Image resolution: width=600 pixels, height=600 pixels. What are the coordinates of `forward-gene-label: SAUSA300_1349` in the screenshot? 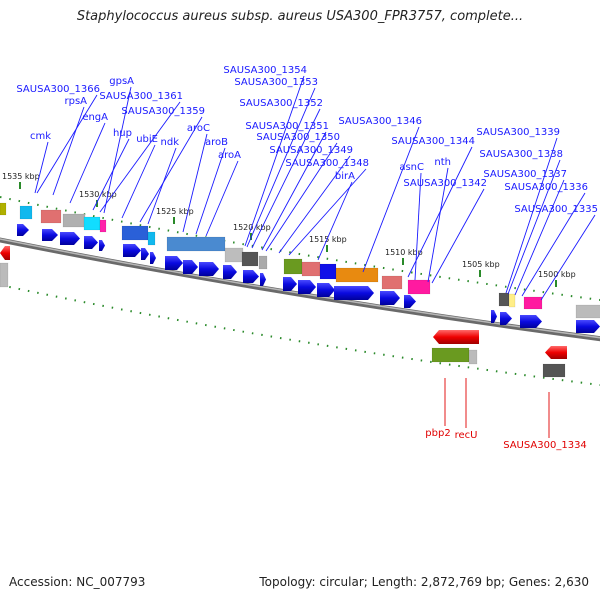 It's located at (311, 150).